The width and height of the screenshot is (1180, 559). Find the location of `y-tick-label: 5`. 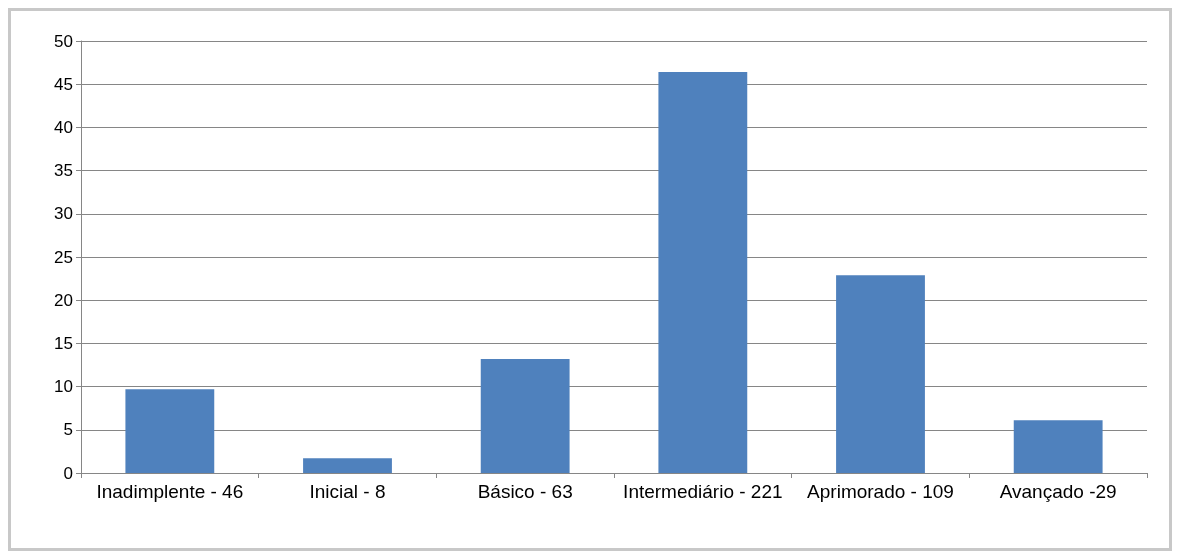

y-tick-label: 5 is located at coordinates (68, 430).